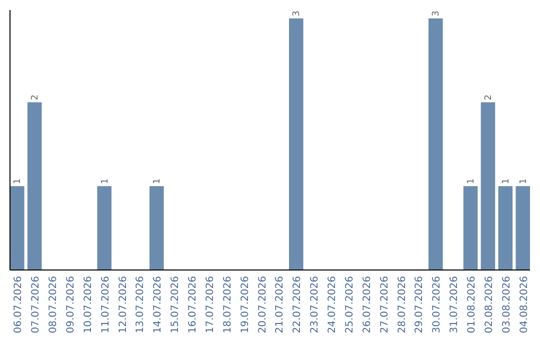  What do you see at coordinates (350, 305) in the screenshot?
I see `x-tick-label: 25.07.2026` at bounding box center [350, 305].